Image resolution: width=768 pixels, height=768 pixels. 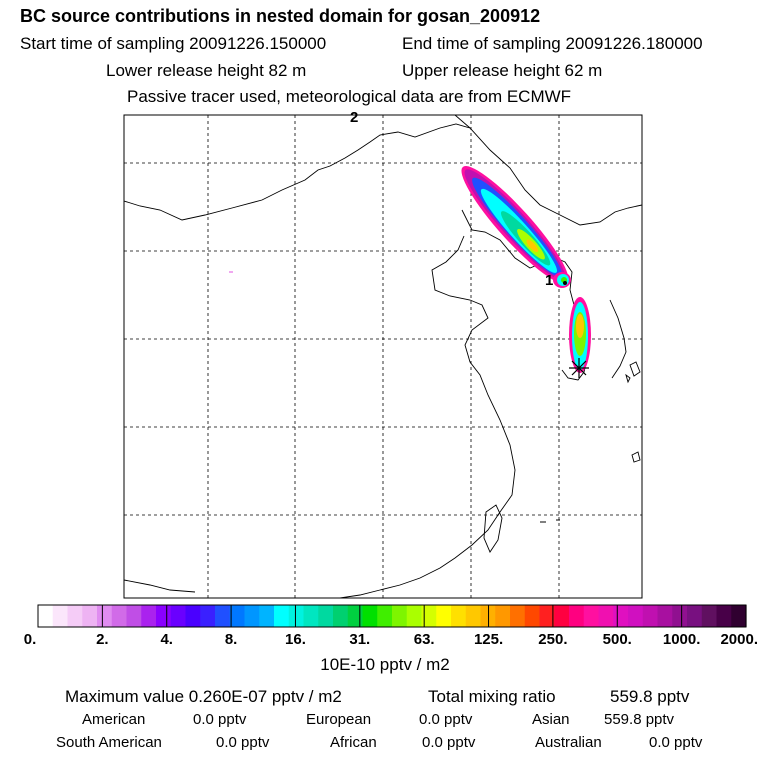 What do you see at coordinates (354, 117) in the screenshot?
I see `map-label-2: 2` at bounding box center [354, 117].